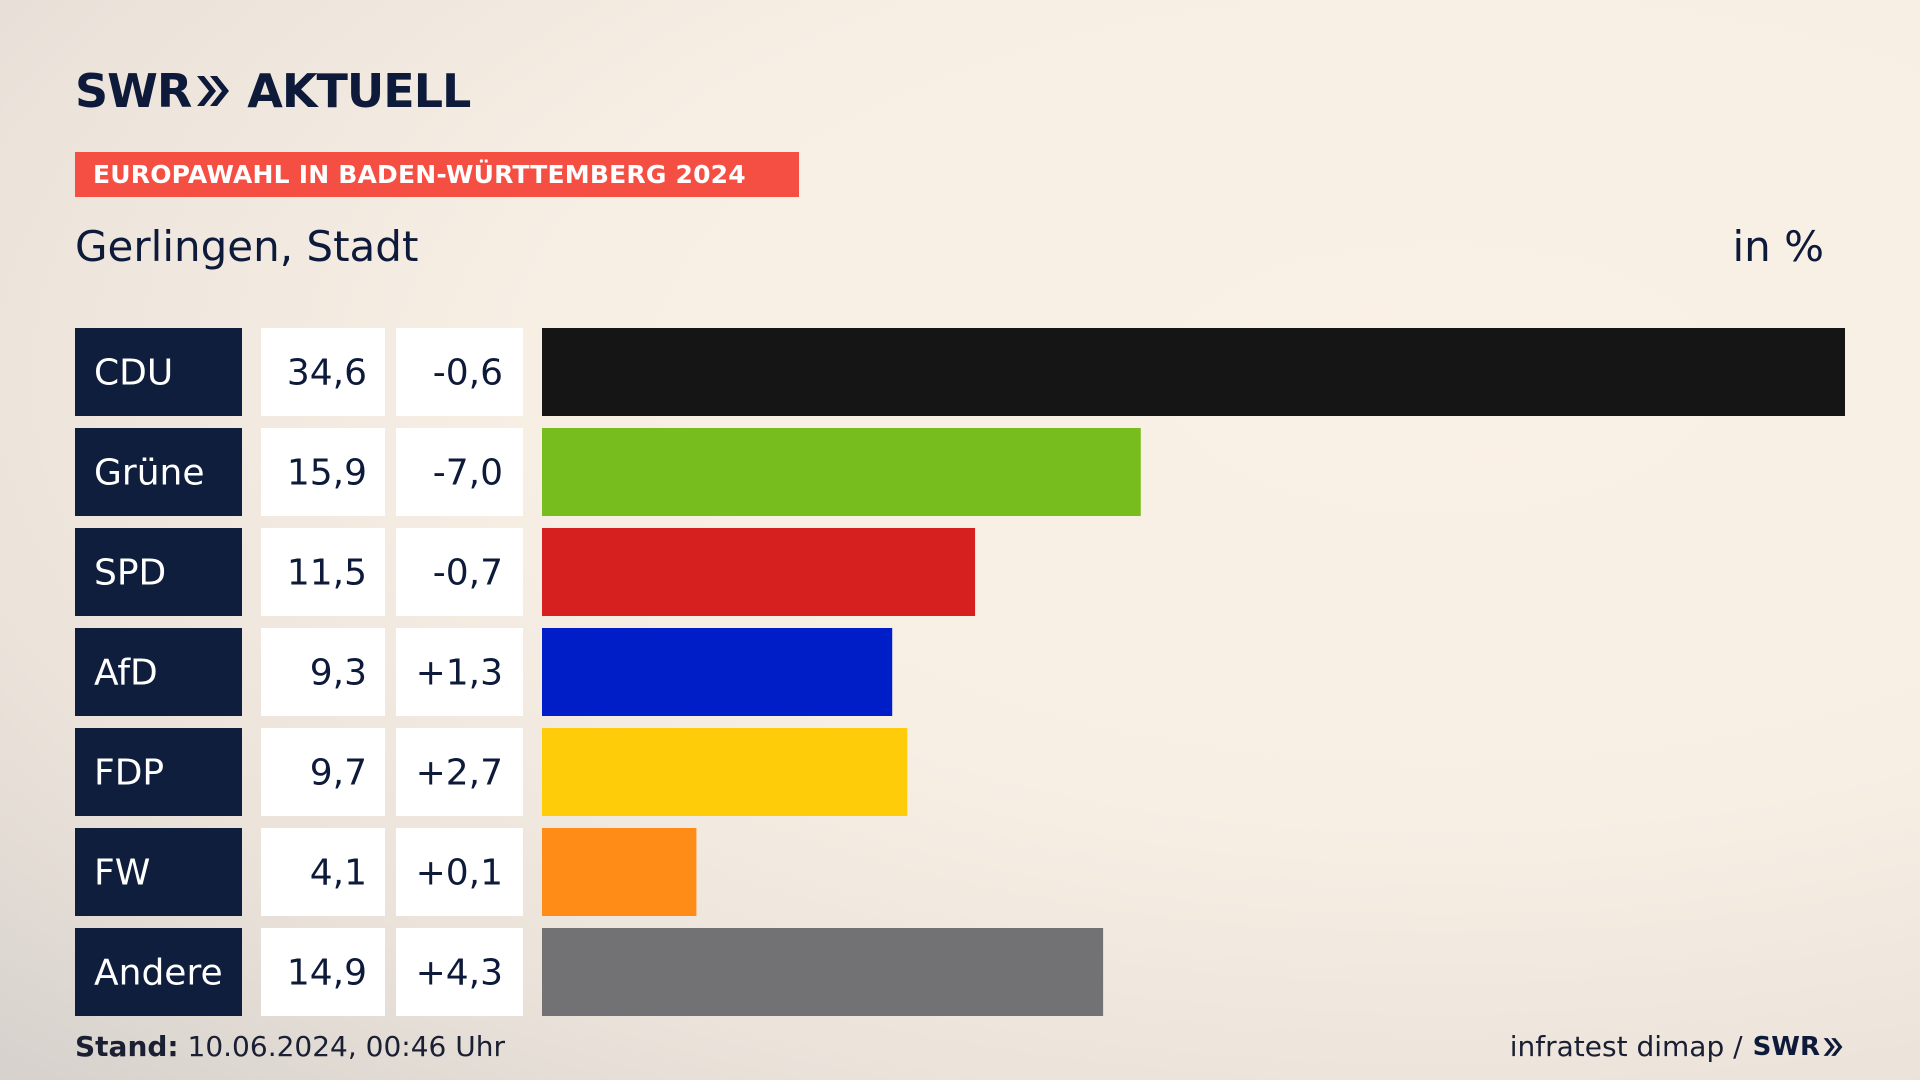  What do you see at coordinates (1778, 246) in the screenshot?
I see `unit-label: in %` at bounding box center [1778, 246].